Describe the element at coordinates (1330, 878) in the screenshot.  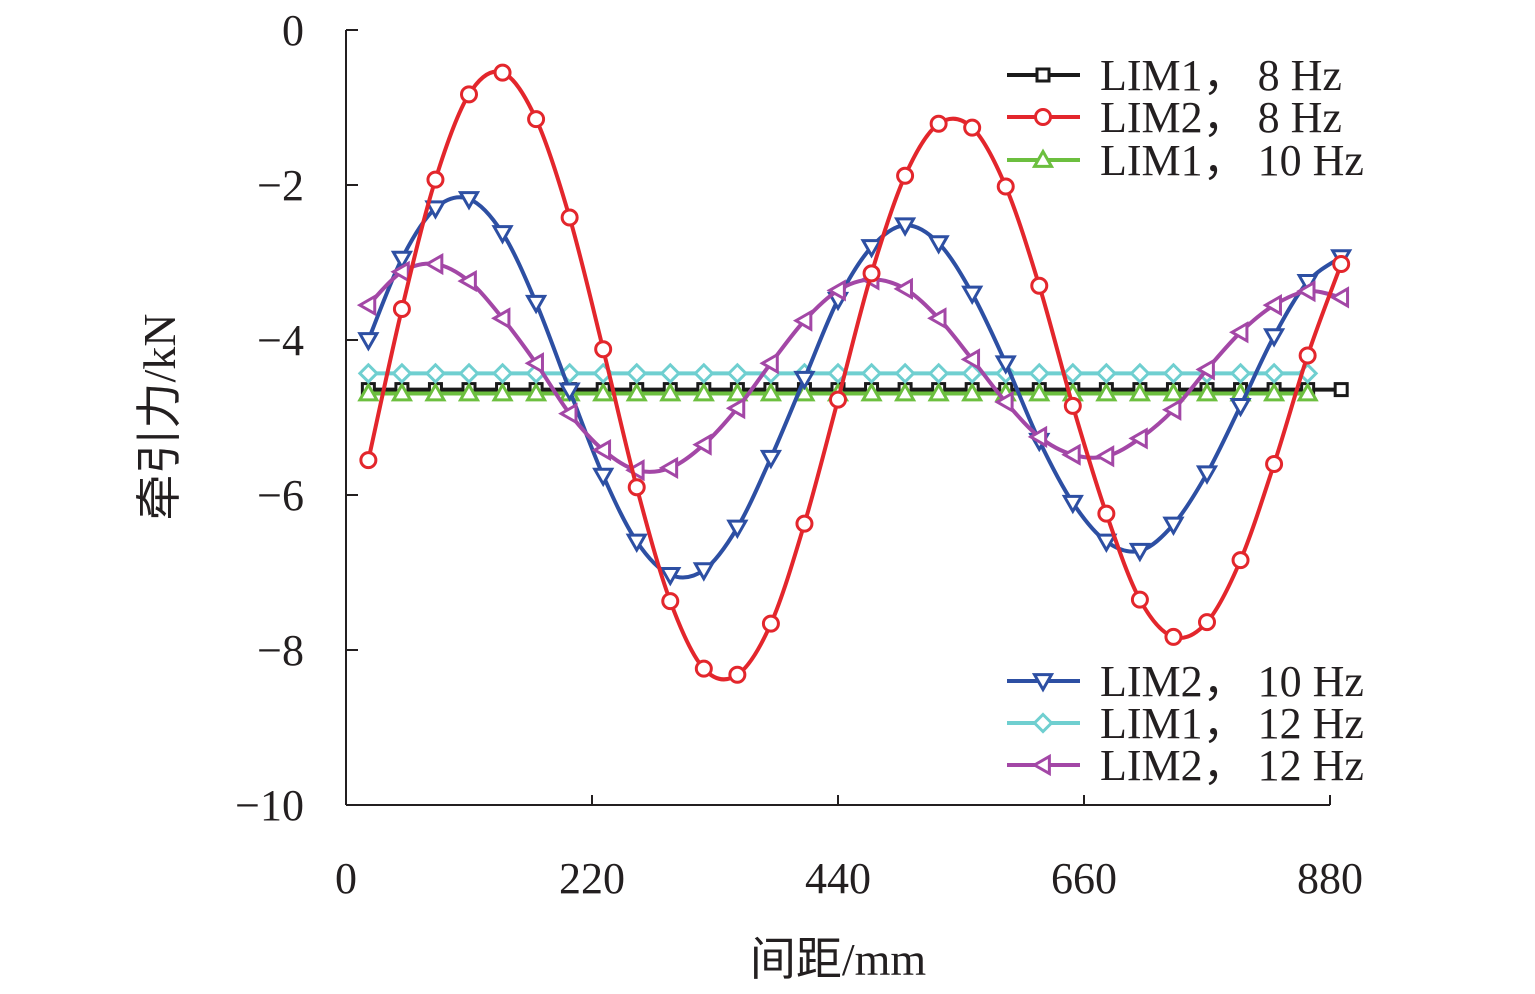
I see `x-tick-label: 880` at that location.